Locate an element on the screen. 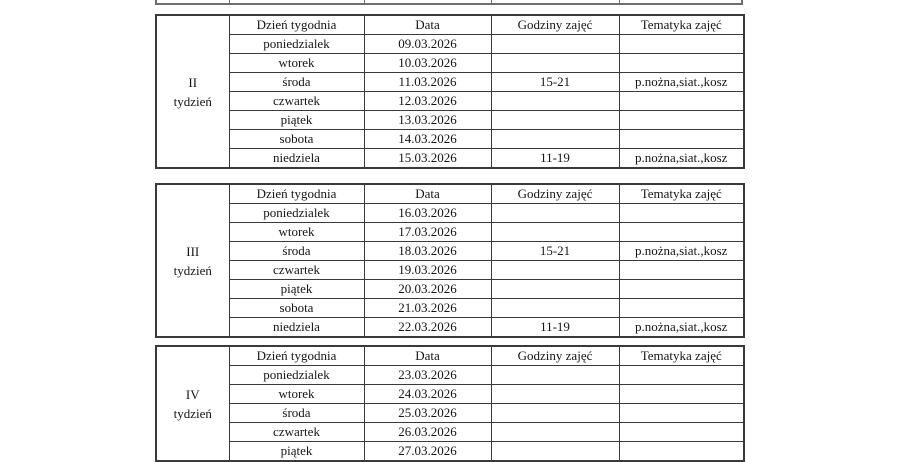  table-row: czwartek 19.03.2026 is located at coordinates (450, 270).